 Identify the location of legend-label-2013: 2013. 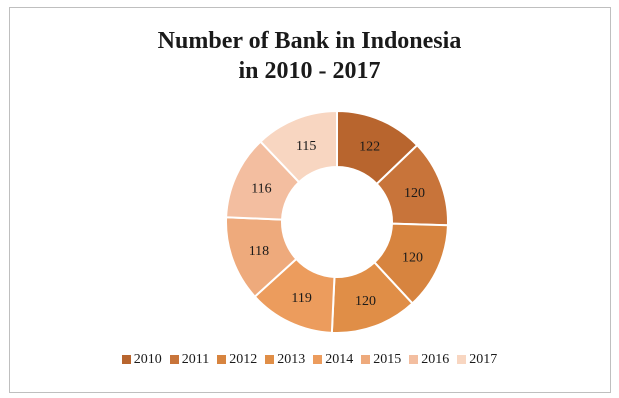
(291, 359).